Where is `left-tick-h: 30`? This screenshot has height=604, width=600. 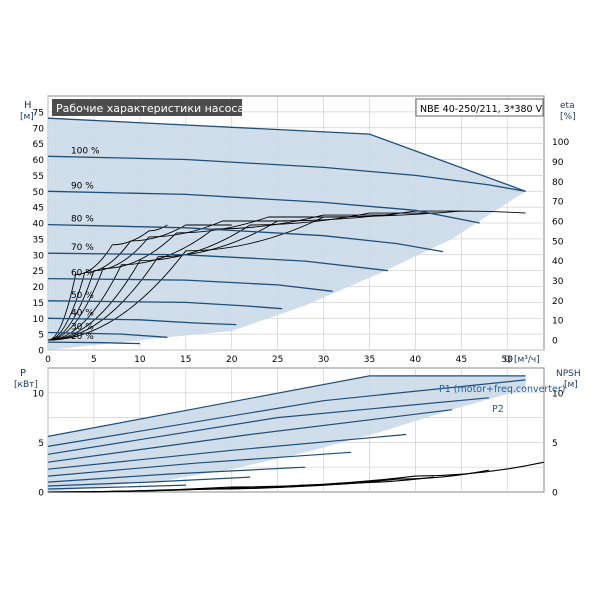
left-tick-h: 30 is located at coordinates (39, 256).